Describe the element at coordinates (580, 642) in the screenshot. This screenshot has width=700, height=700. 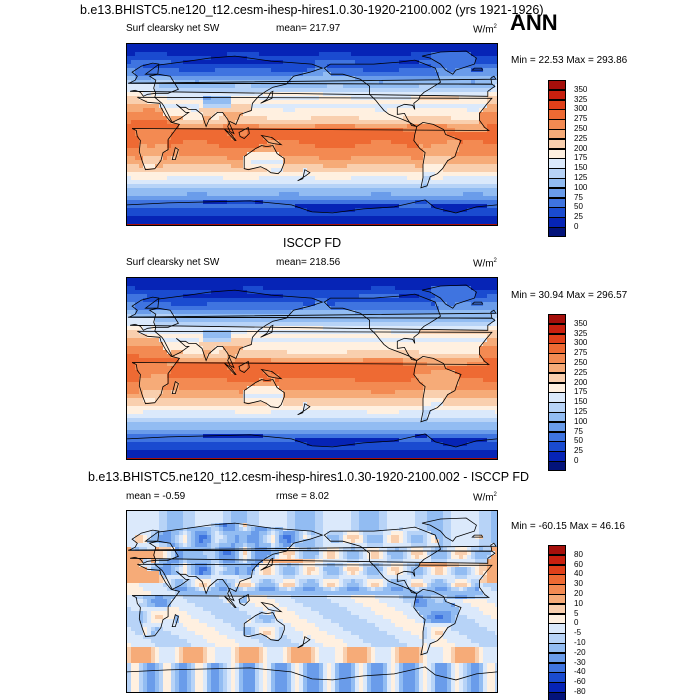
I see `colorbar-tick-label: -10` at that location.